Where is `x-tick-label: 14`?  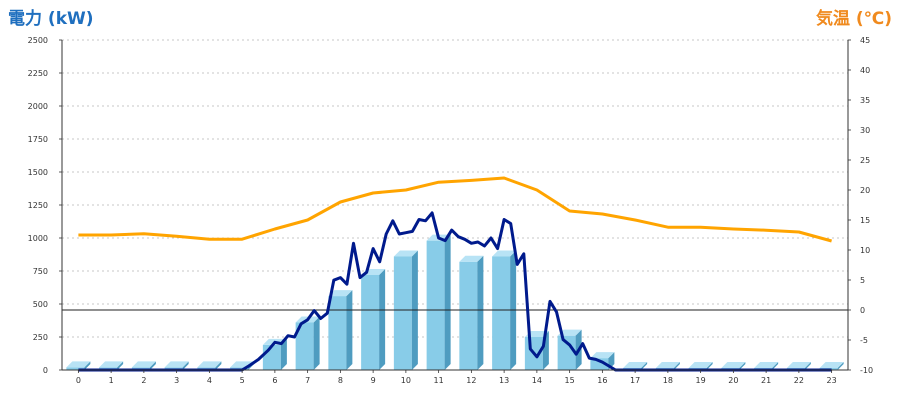 x-tick-label: 14 is located at coordinates (537, 380).